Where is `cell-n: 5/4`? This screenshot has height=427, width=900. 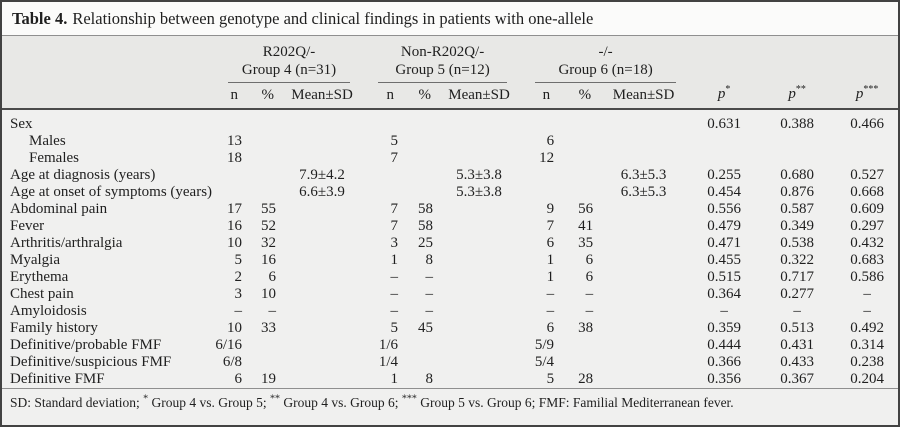 cell-n: 5/4 is located at coordinates (544, 362).